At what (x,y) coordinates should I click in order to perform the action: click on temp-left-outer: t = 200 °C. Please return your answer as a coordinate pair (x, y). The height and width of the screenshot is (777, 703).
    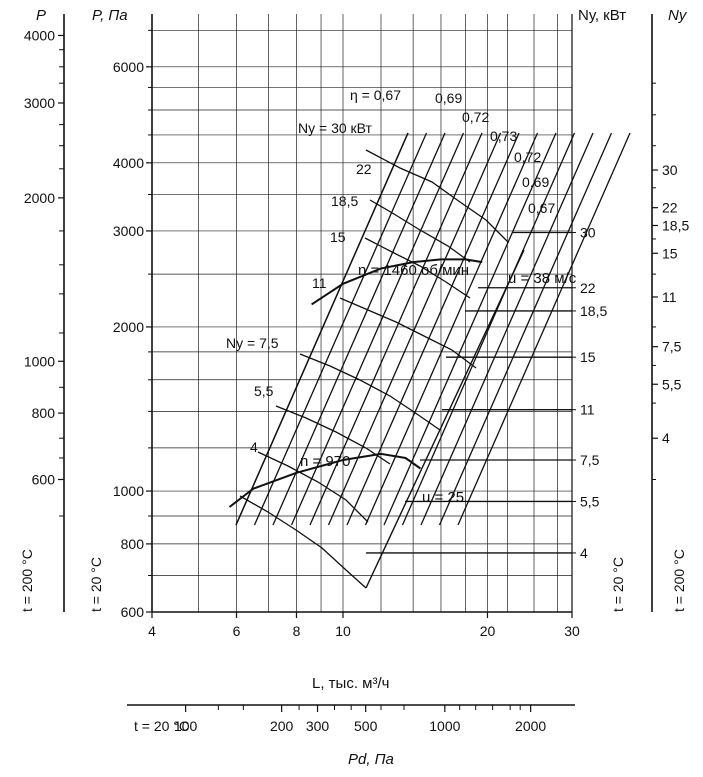
    Looking at the image, I should click on (27, 580).